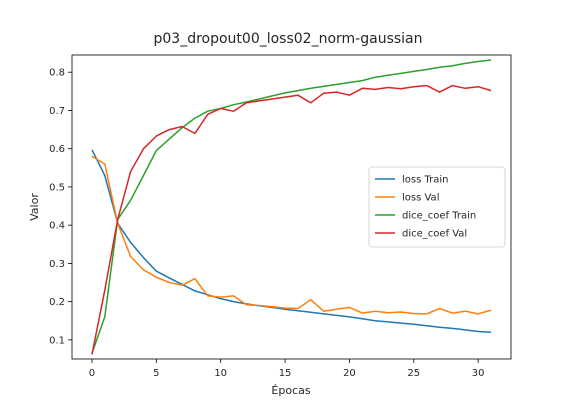 The height and width of the screenshot is (405, 567). I want to click on x-tick-label: 30, so click(478, 373).